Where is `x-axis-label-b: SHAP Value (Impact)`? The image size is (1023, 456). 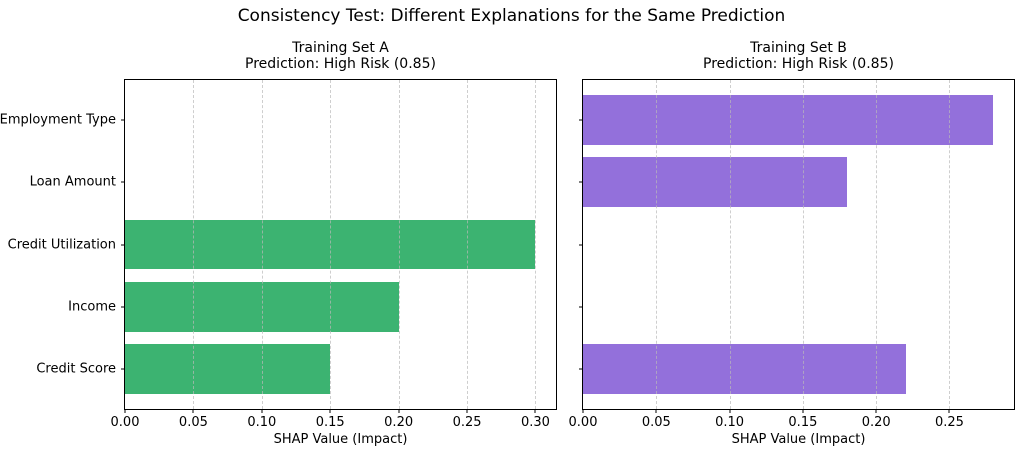 x-axis-label-b: SHAP Value (Impact) is located at coordinates (798, 439).